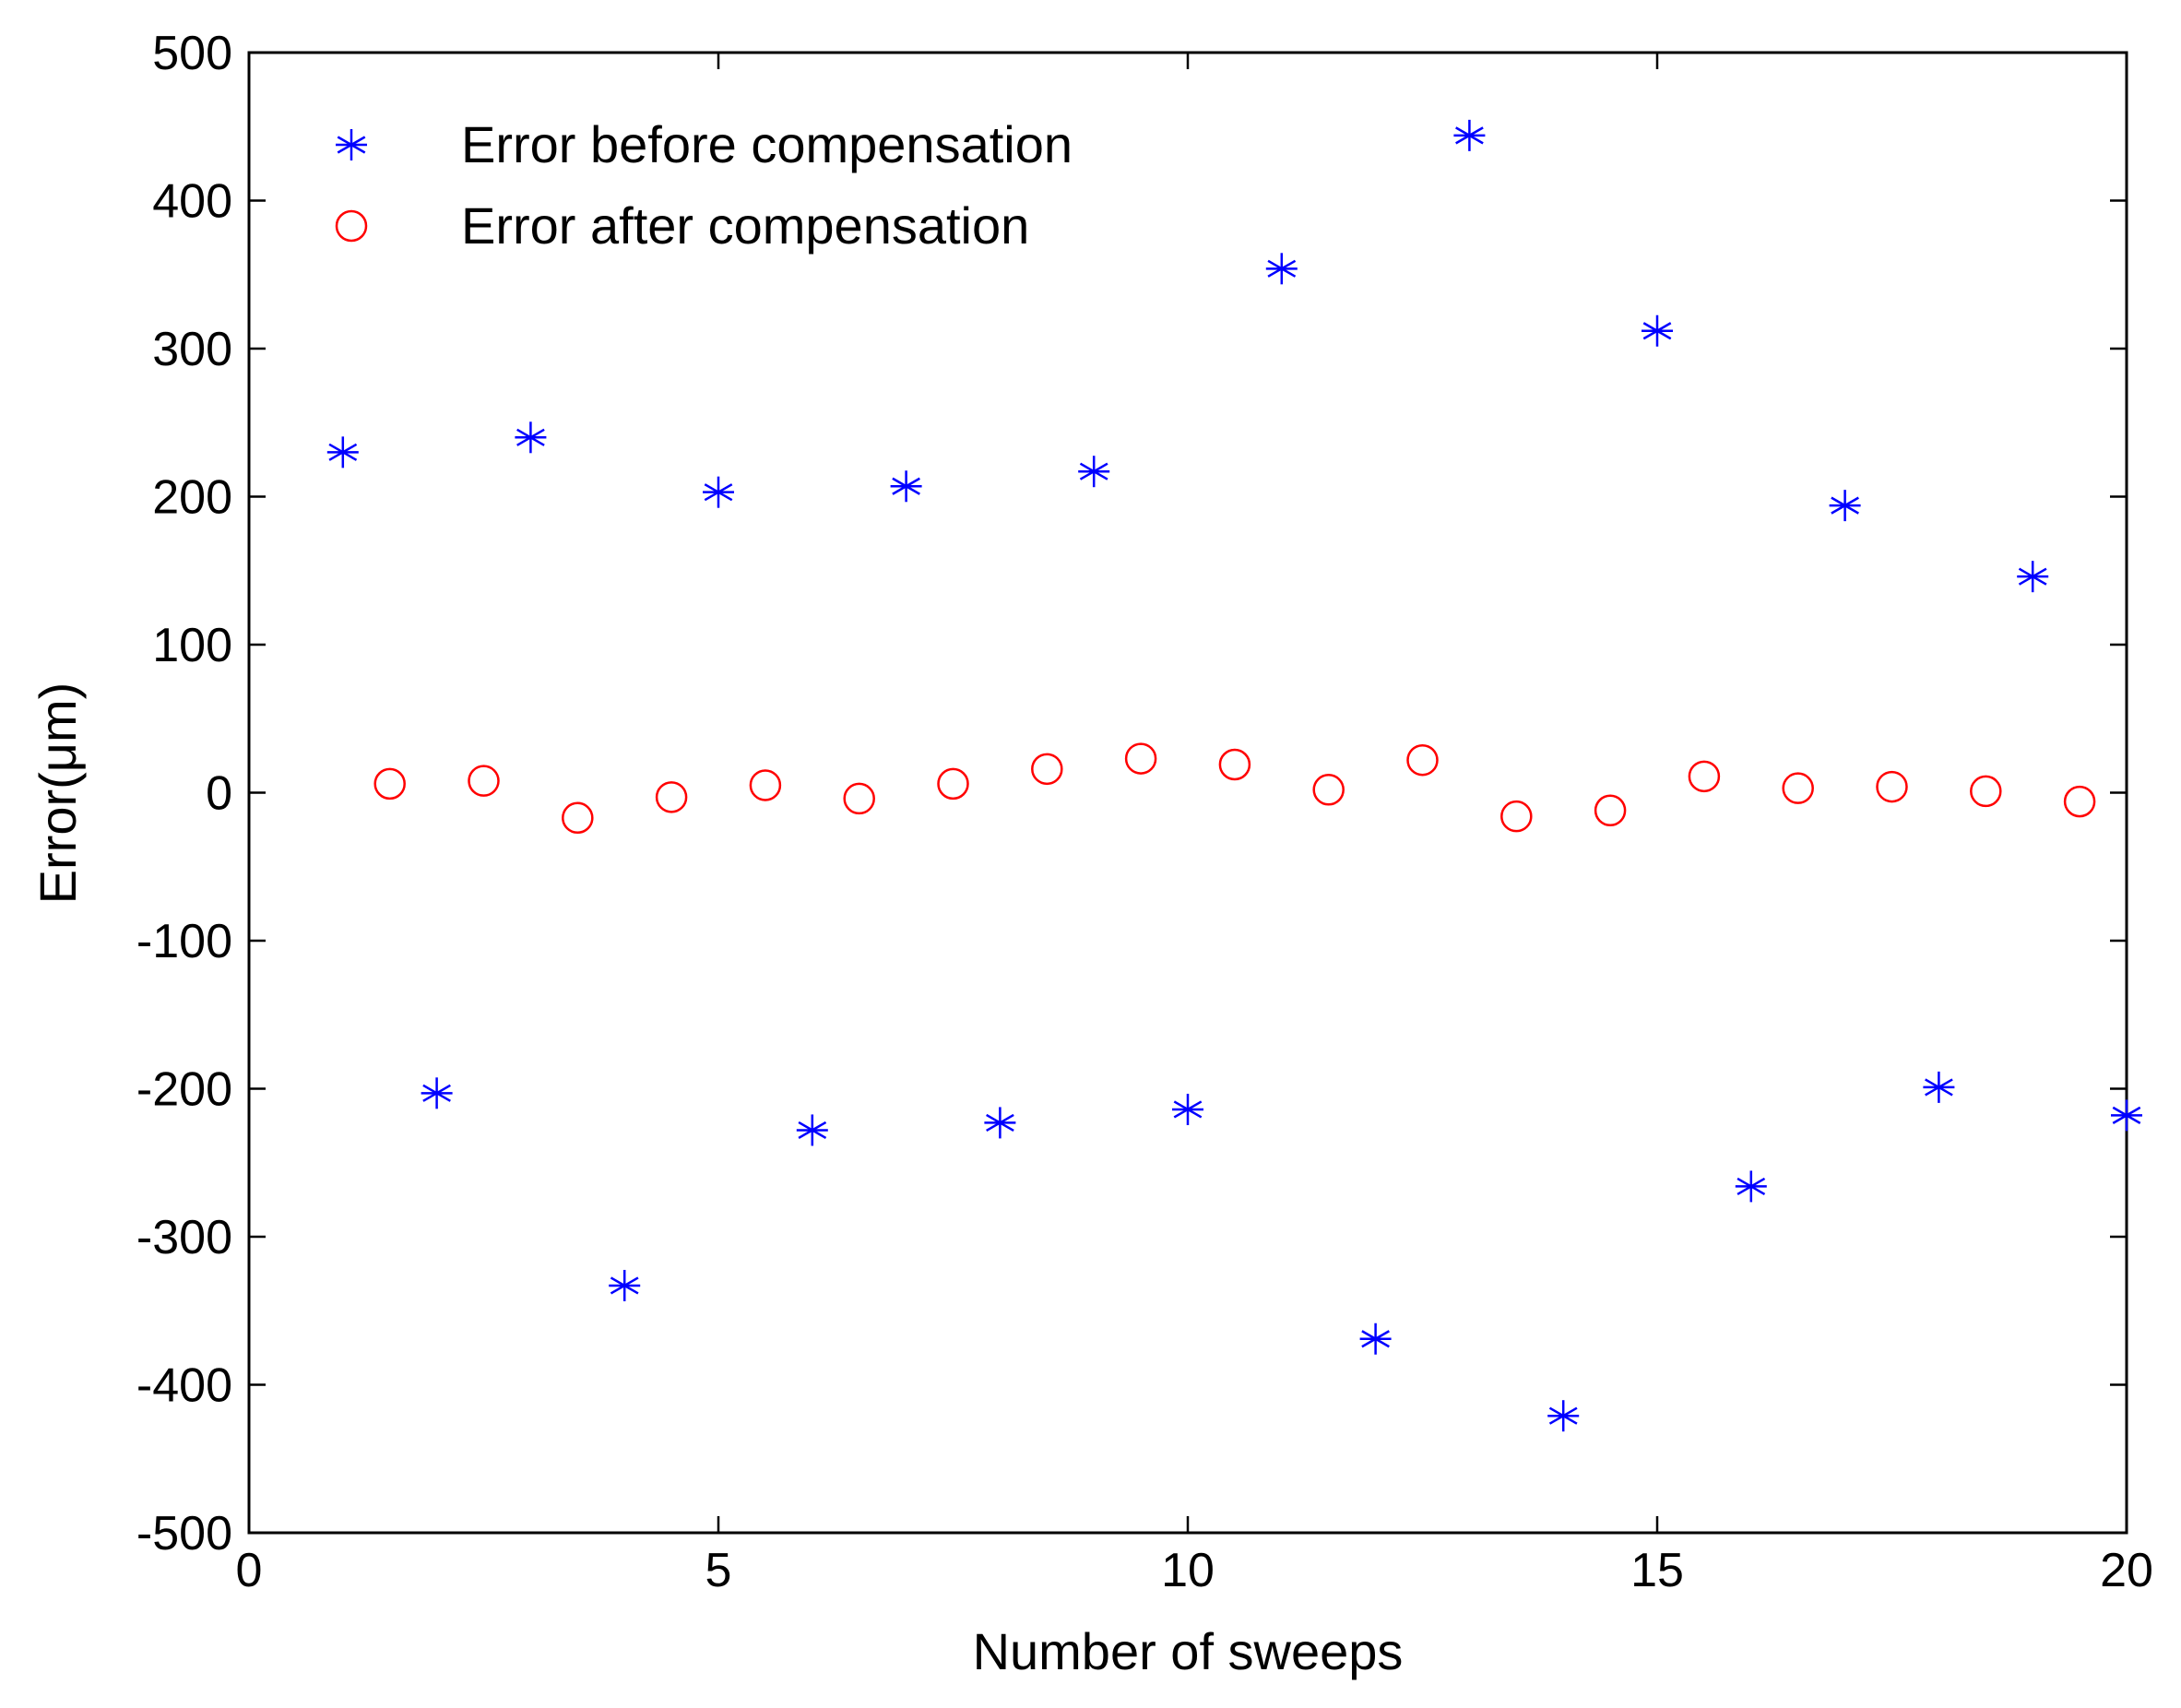  Describe the element at coordinates (2126, 1571) in the screenshot. I see `x-tick-label: 20` at that location.